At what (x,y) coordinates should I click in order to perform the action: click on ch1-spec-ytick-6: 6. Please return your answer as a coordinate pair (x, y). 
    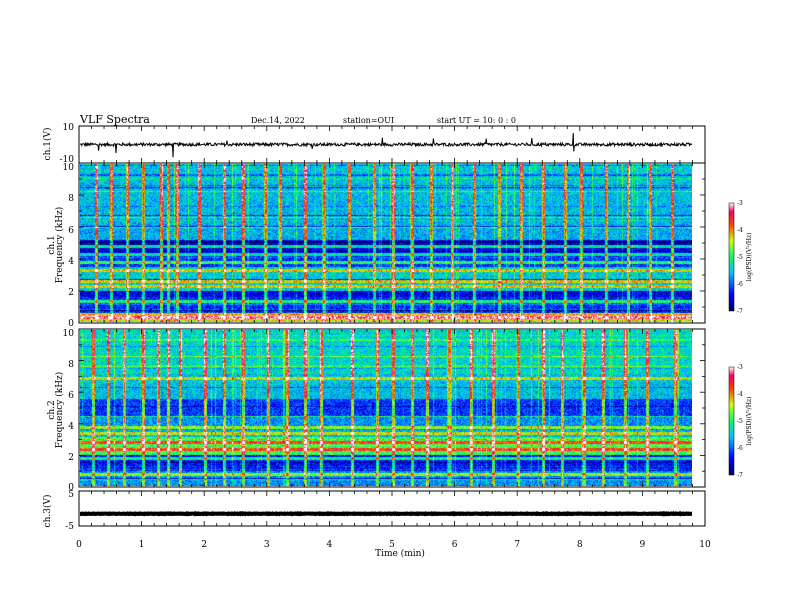
    Looking at the image, I should click on (71, 231).